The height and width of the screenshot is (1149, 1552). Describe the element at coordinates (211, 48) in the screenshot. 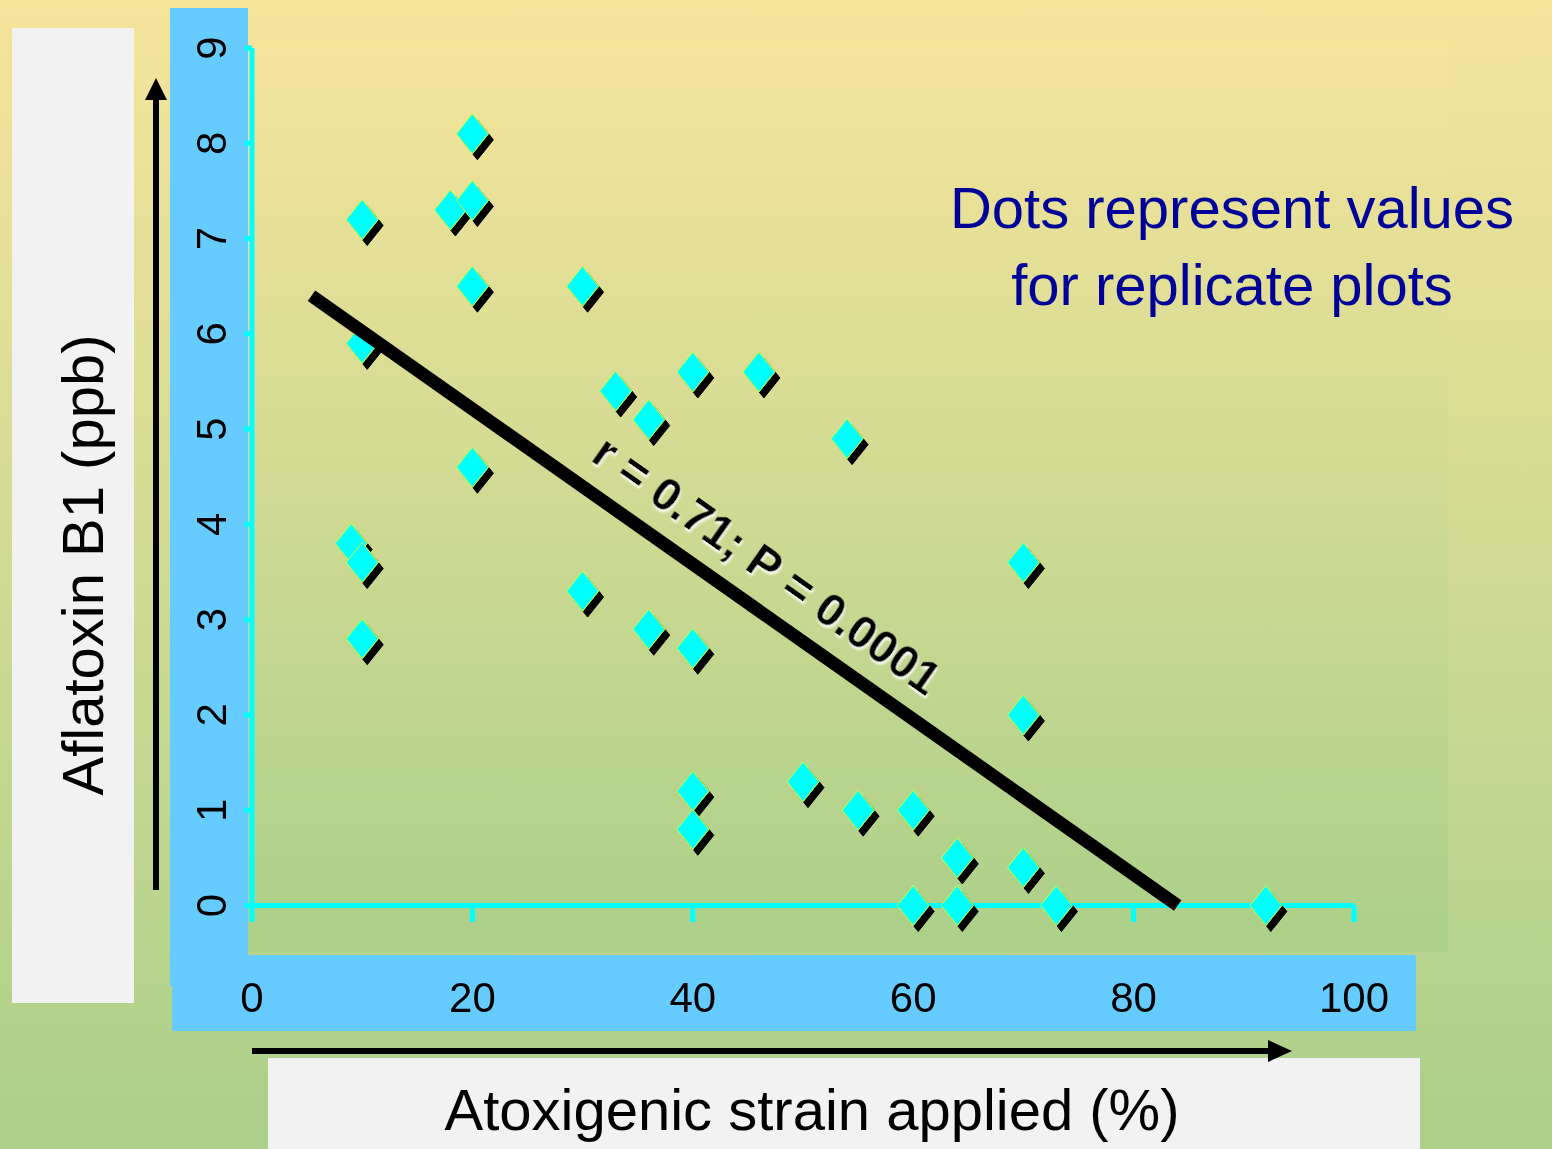

I see `y-tick-label: 9` at that location.